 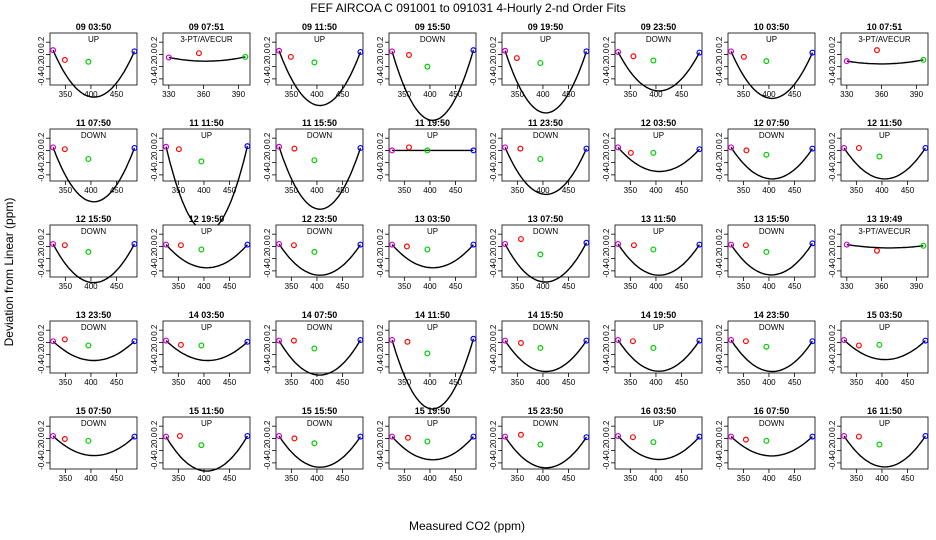 What do you see at coordinates (87, 252) in the screenshot?
I see `chart-panel: 12 15:50 DOWN 0.20.0-0.2-0.4 350 400 450` at bounding box center [87, 252].